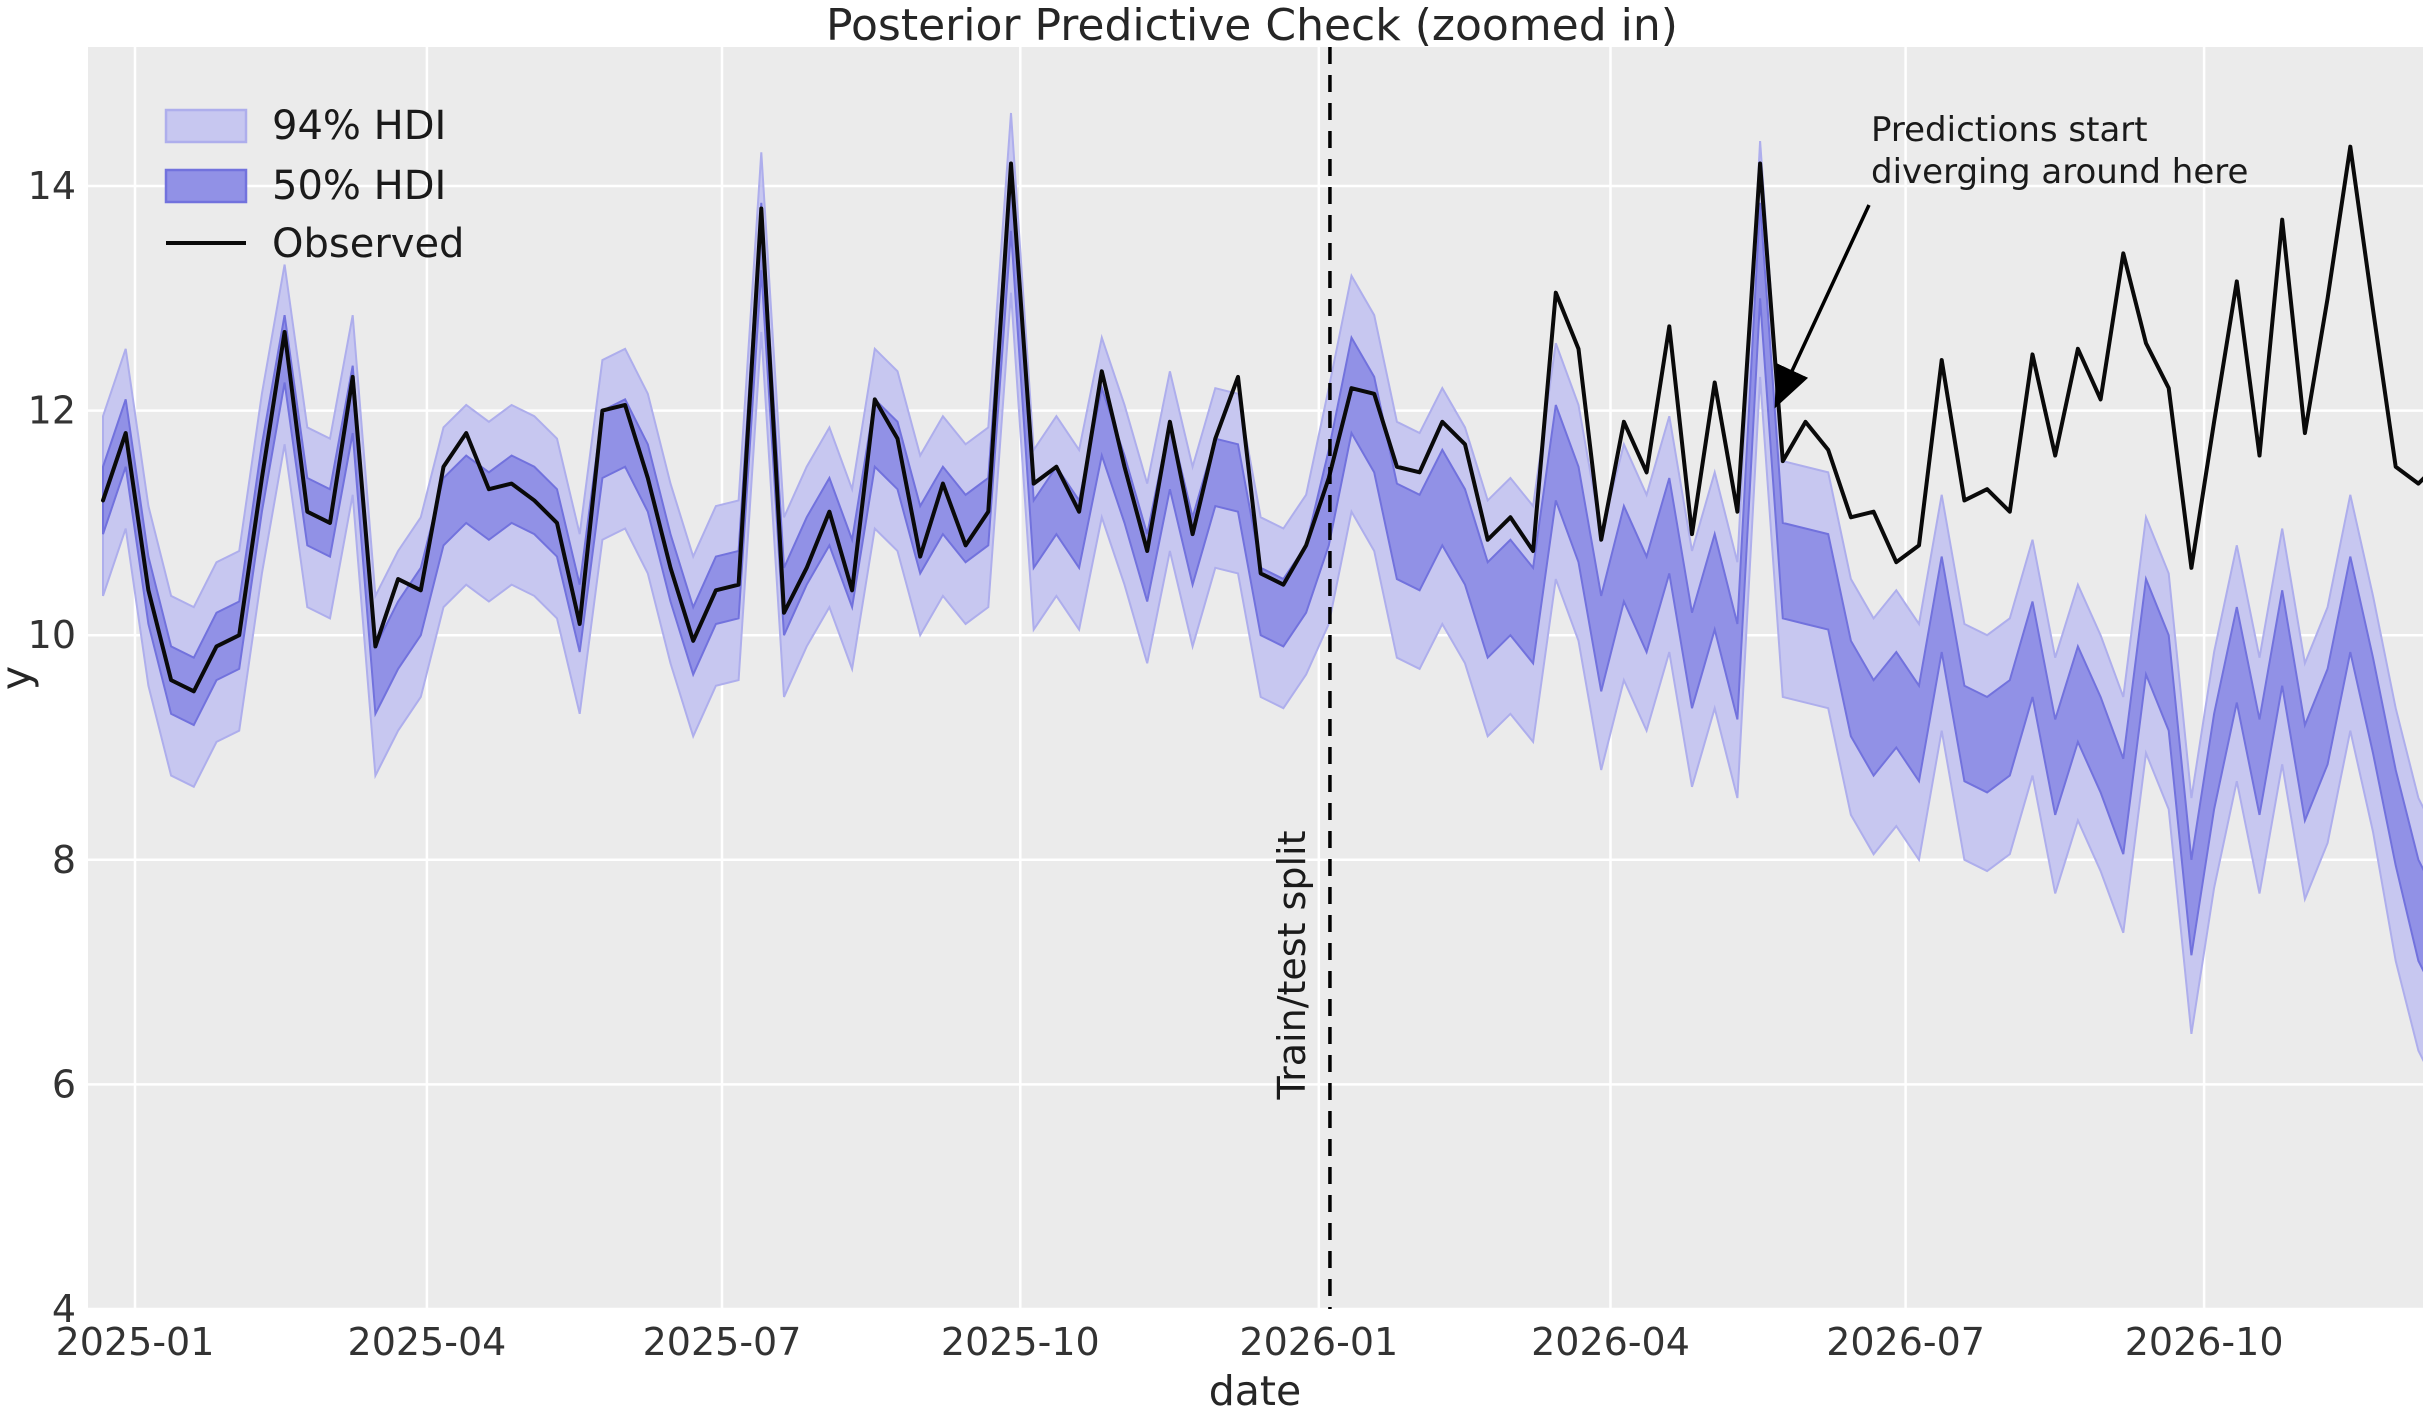 This screenshot has height=1427, width=2423. I want to click on annotation-arrow, so click(1822, 306).